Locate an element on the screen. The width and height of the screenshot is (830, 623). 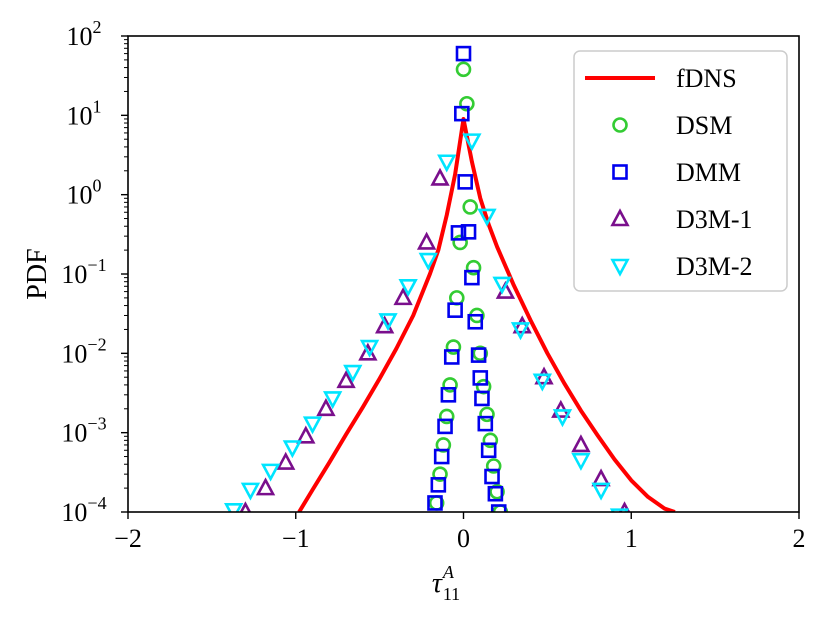
x-tick-label: −1 is located at coordinates (296, 538).